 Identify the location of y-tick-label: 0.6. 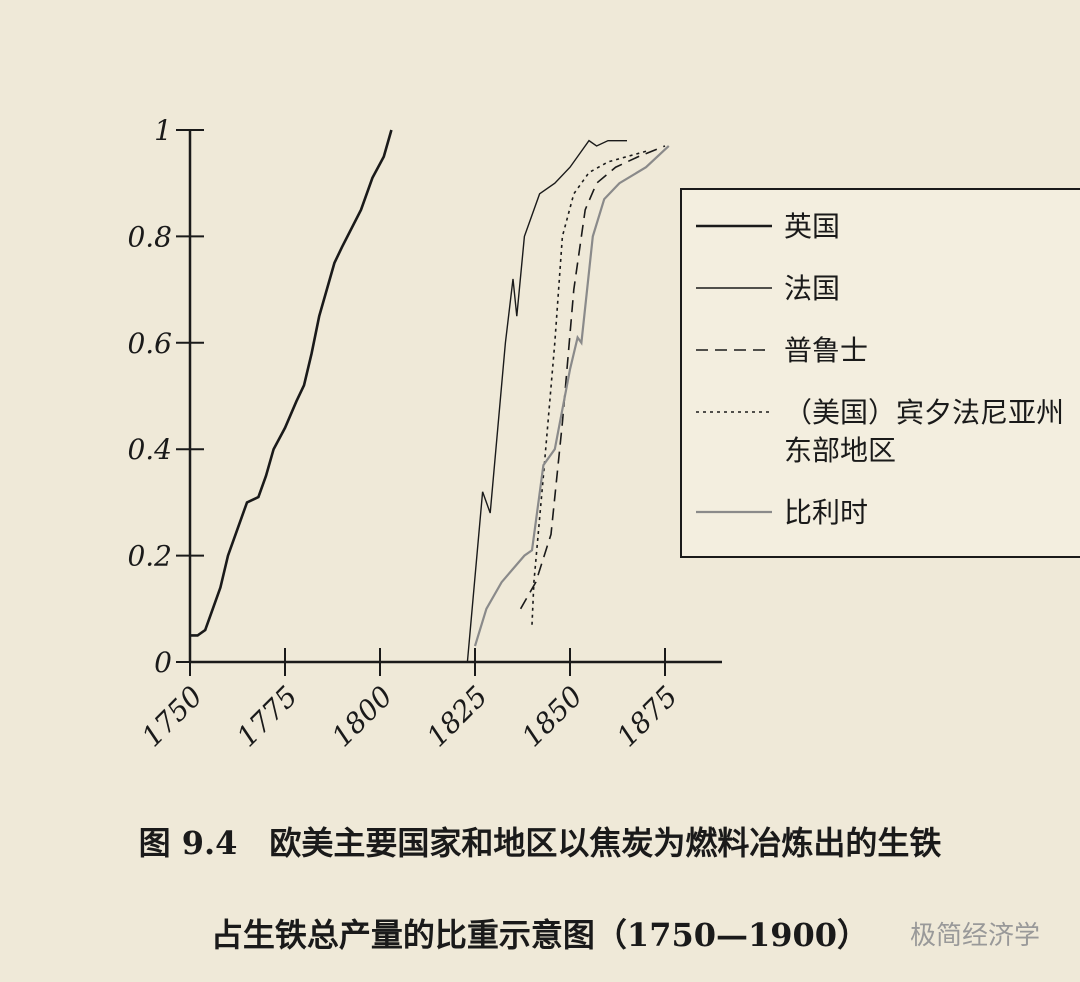
(149, 343).